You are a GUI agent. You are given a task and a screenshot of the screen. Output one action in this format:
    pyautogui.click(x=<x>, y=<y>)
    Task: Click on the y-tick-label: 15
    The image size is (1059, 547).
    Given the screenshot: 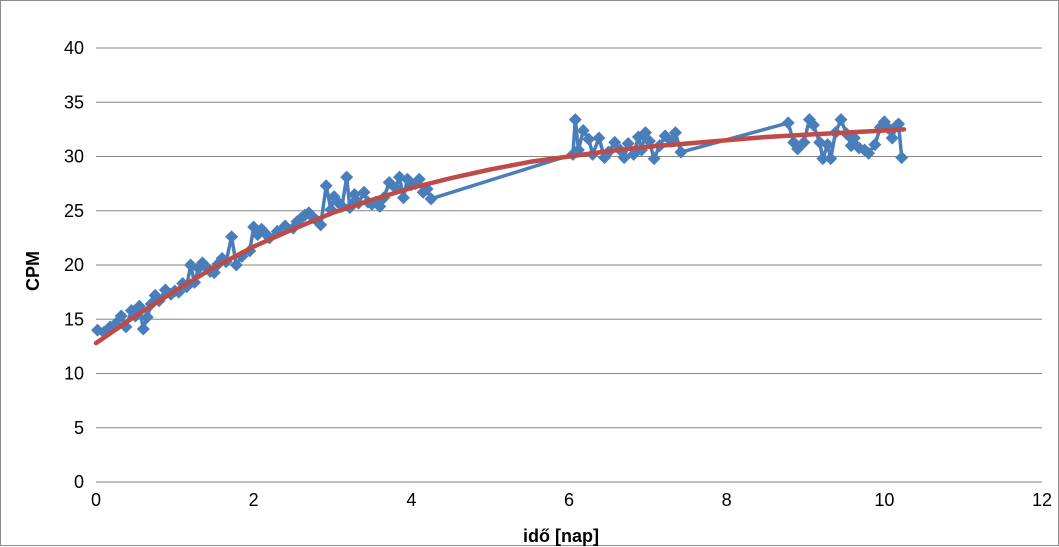 What is the action you would take?
    pyautogui.click(x=74, y=319)
    